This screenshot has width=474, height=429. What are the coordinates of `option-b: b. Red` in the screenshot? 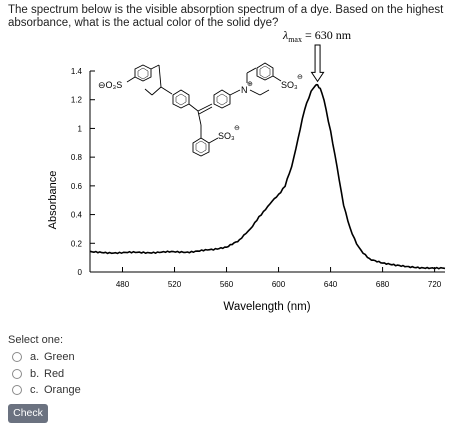 It's located at (46, 374).